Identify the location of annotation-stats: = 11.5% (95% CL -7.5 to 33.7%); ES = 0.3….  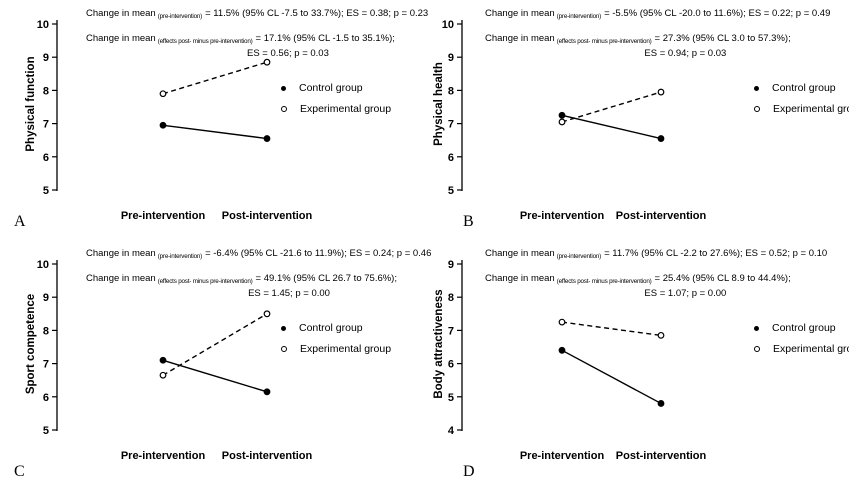
(317, 13).